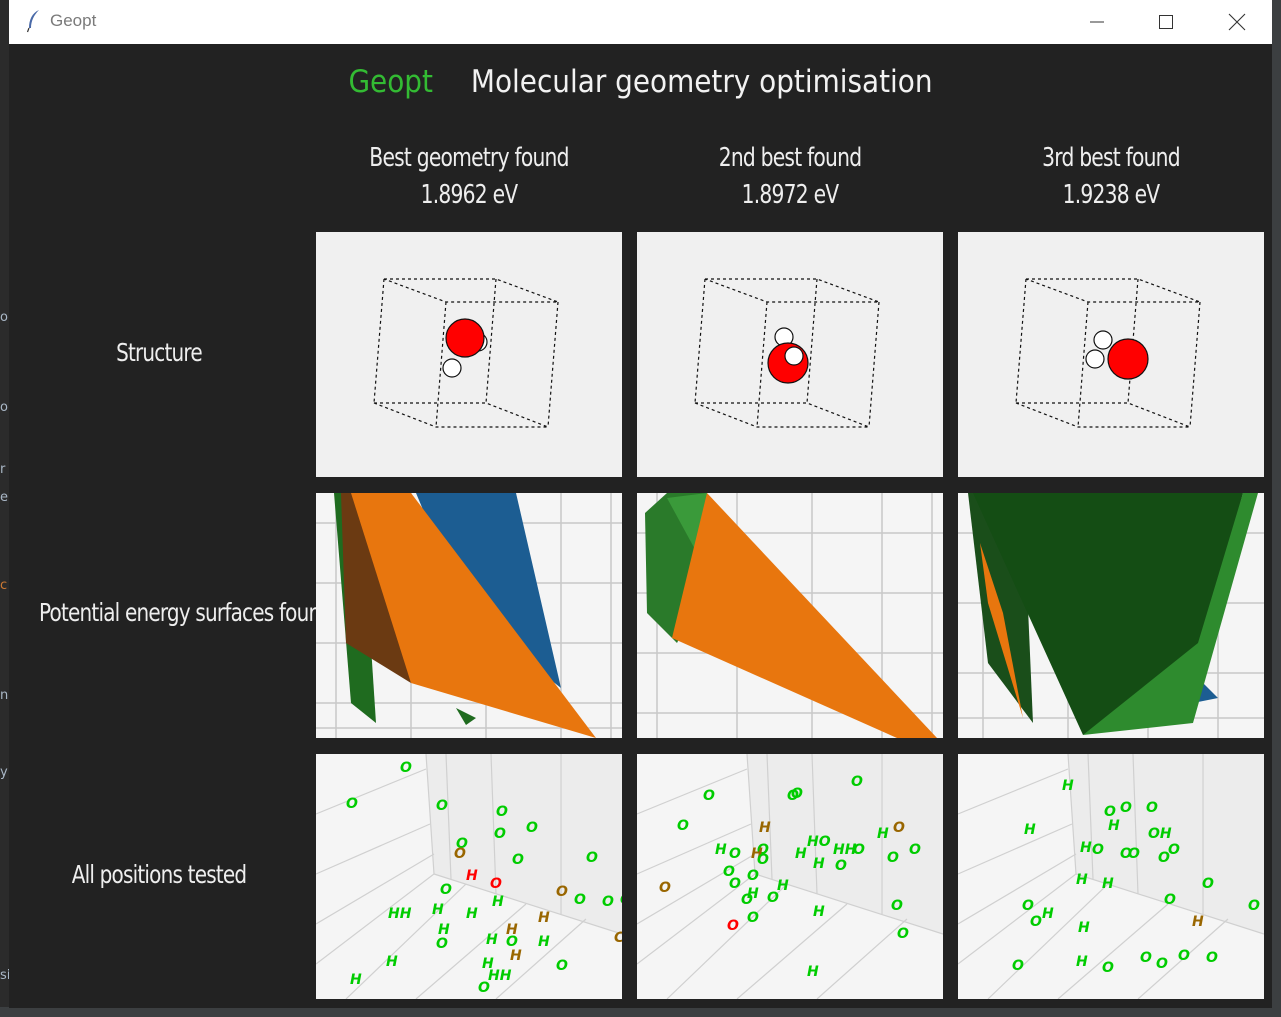 This screenshot has width=1281, height=1017. I want to click on positions-plot-second: O O O O O H O H H O HO H O O O O H HH O O O O H O O H O O H O O H O H O, so click(790, 876).